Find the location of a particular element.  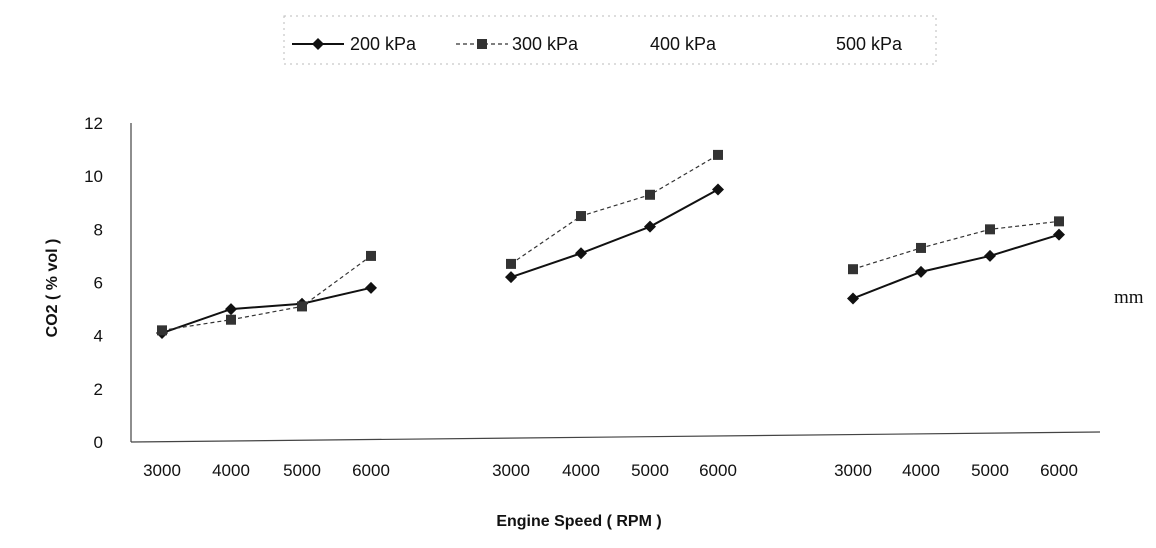

legend-box is located at coordinates (610, 40).